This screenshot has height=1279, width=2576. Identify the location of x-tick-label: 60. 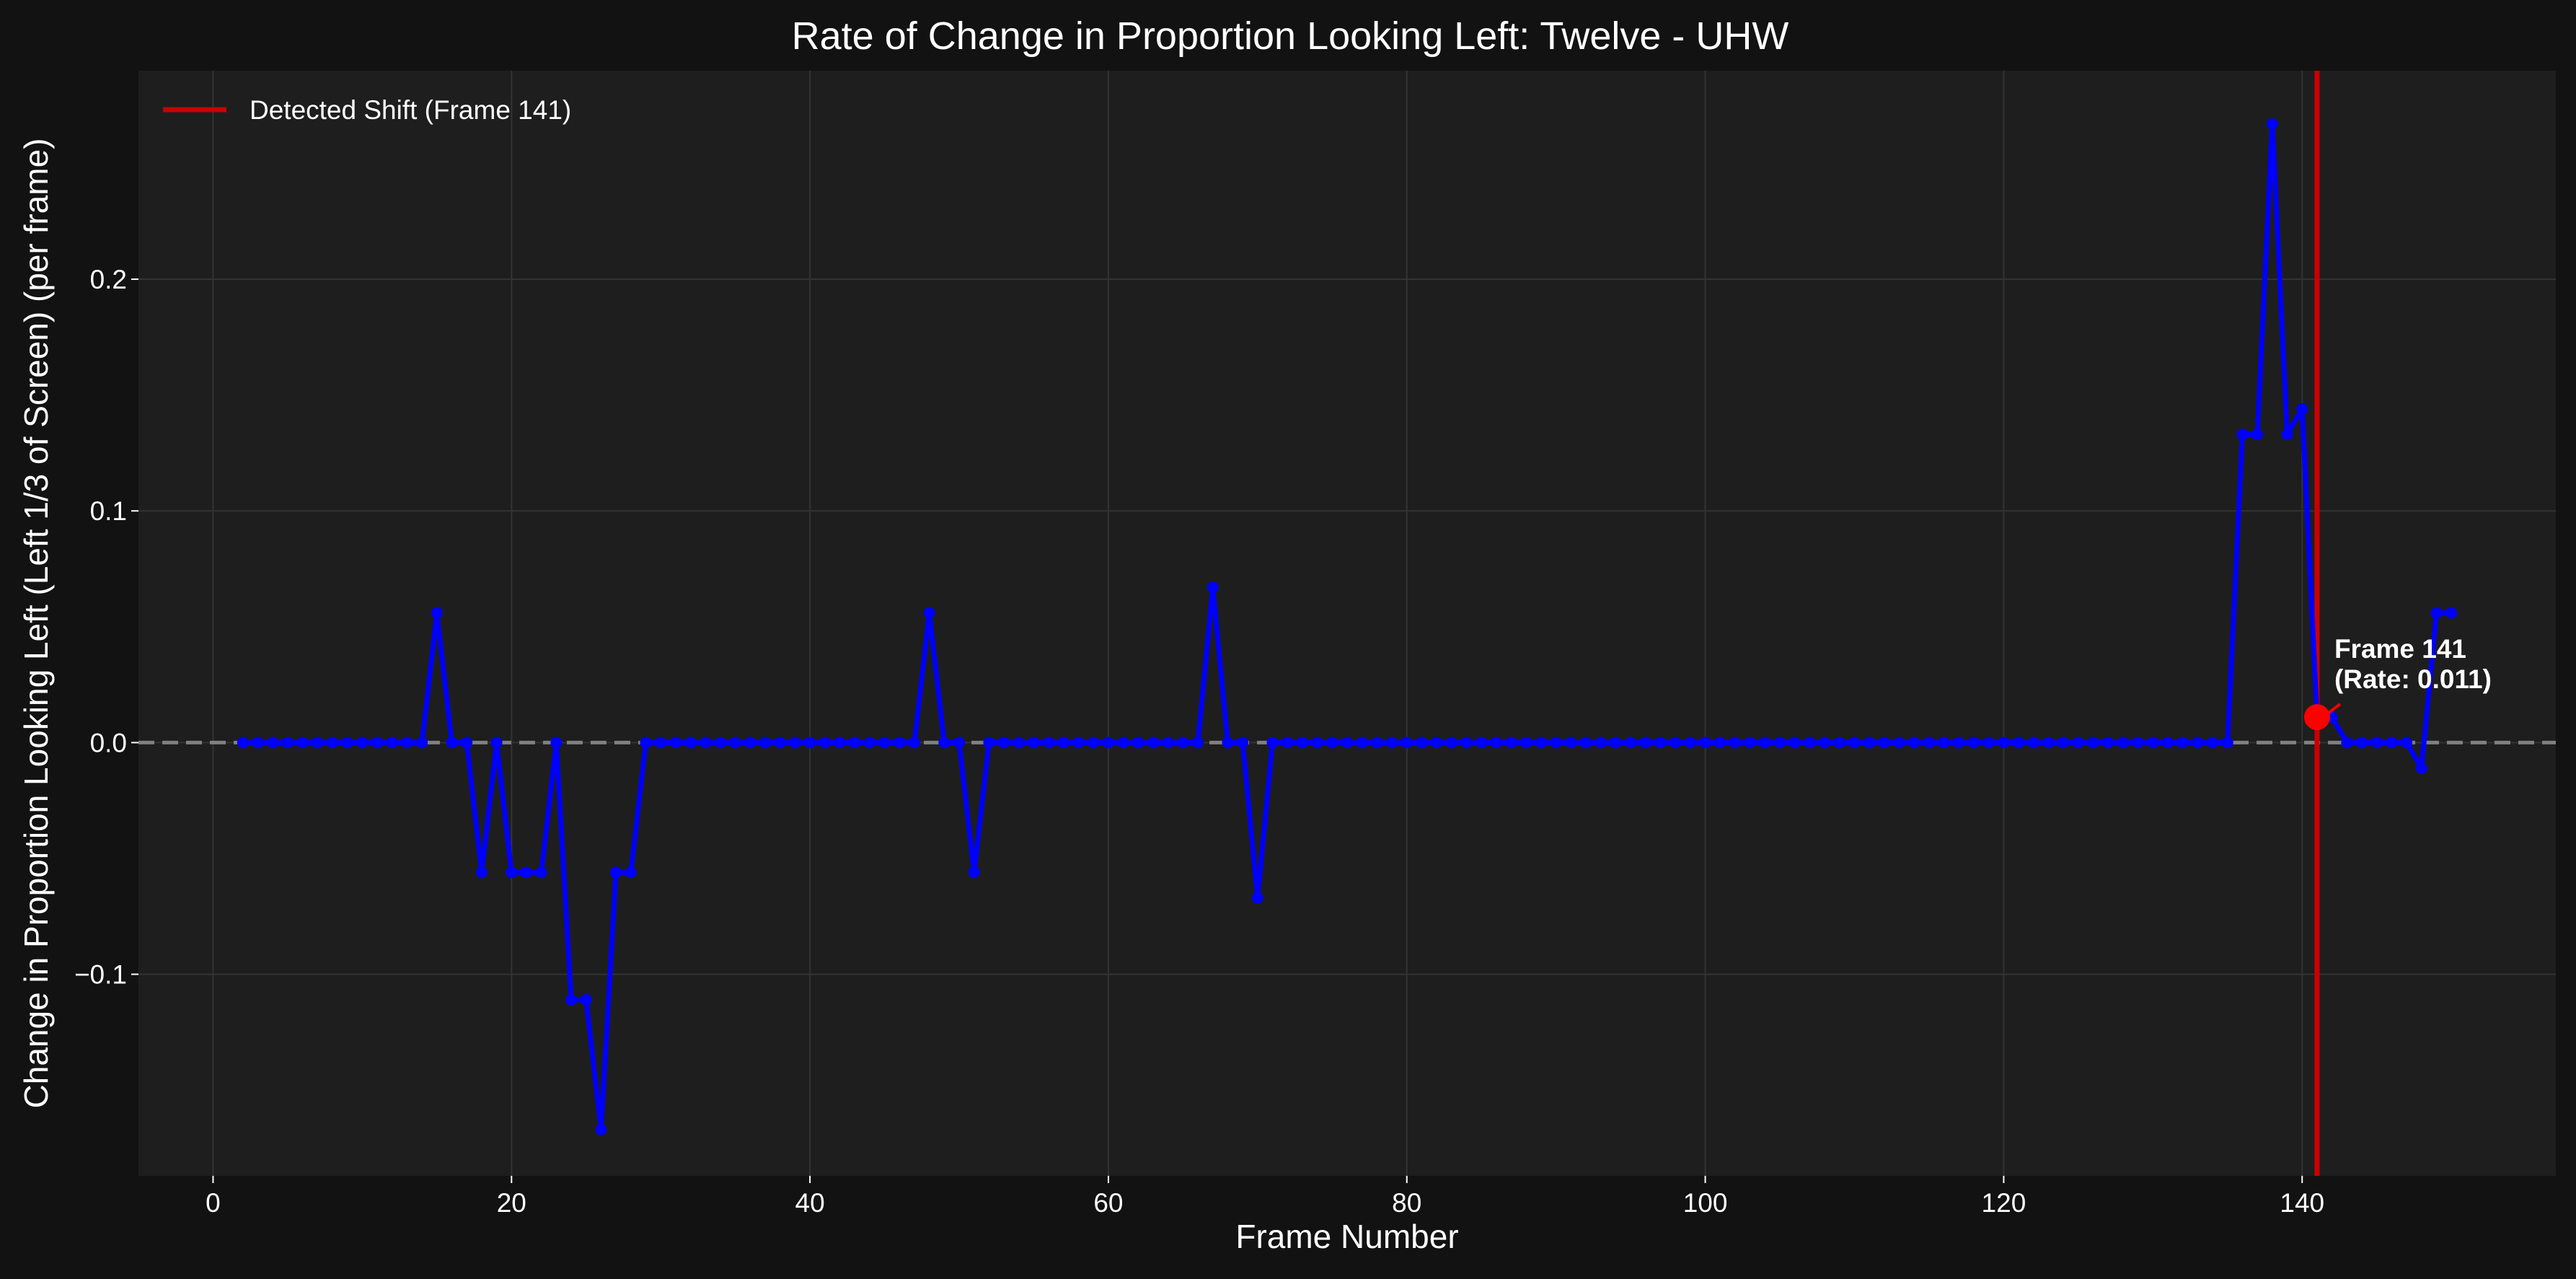
(1108, 1203).